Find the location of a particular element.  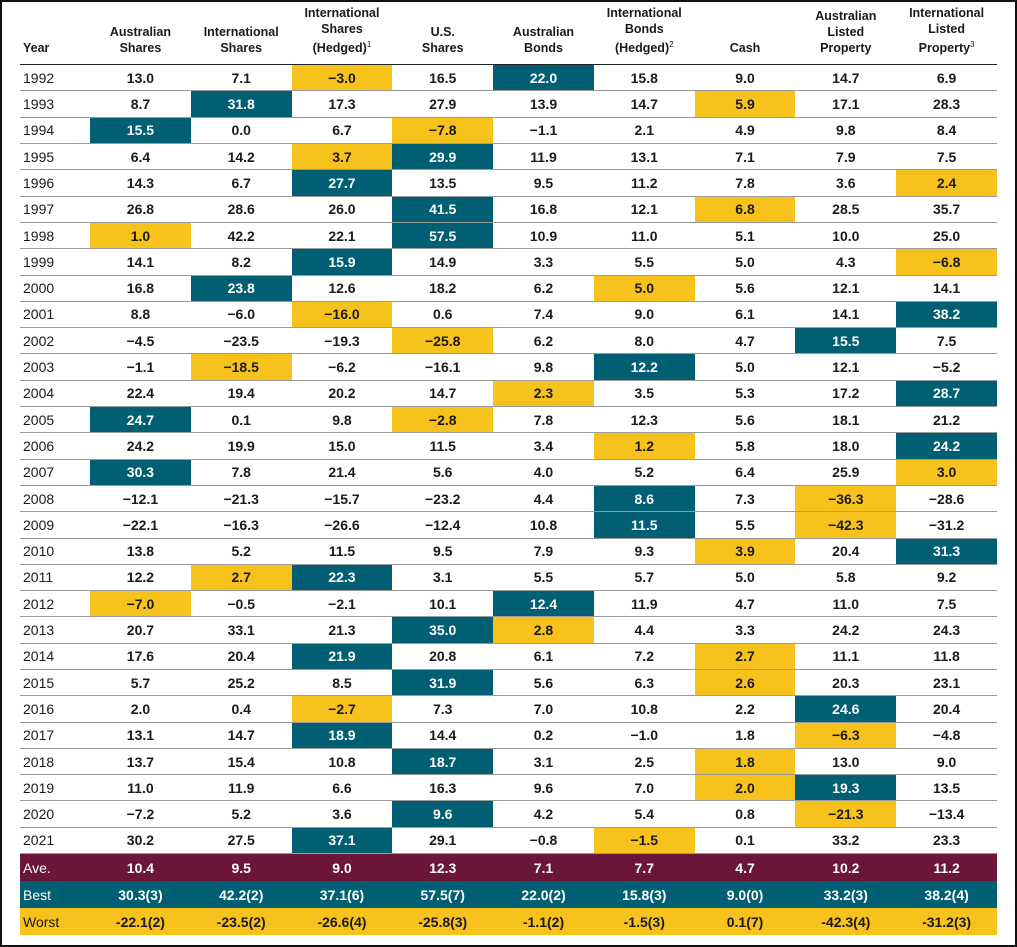

return-cell: −12.1 is located at coordinates (140, 499).